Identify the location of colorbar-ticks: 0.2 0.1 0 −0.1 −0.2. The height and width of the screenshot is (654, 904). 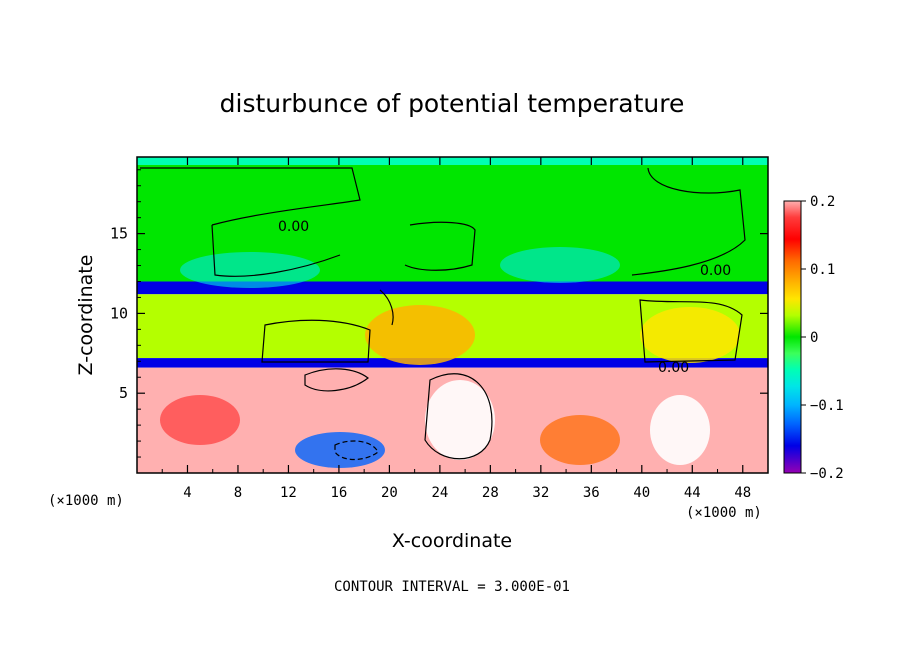
(822, 338).